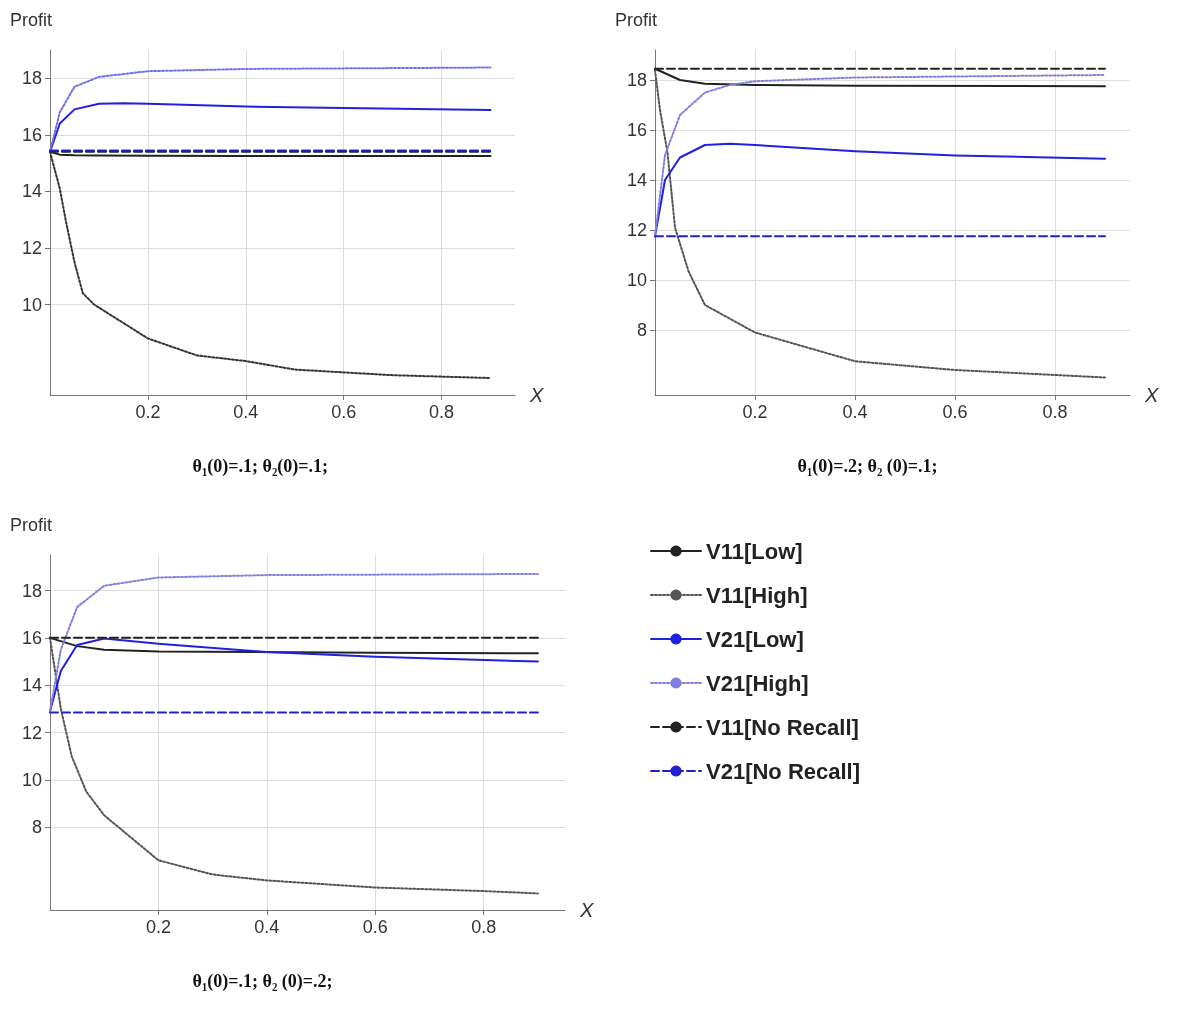 The height and width of the screenshot is (1018, 1183). What do you see at coordinates (262, 981) in the screenshot?
I see `text: θ₁(0)=.1; θ₂ (0)=.2;` at bounding box center [262, 981].